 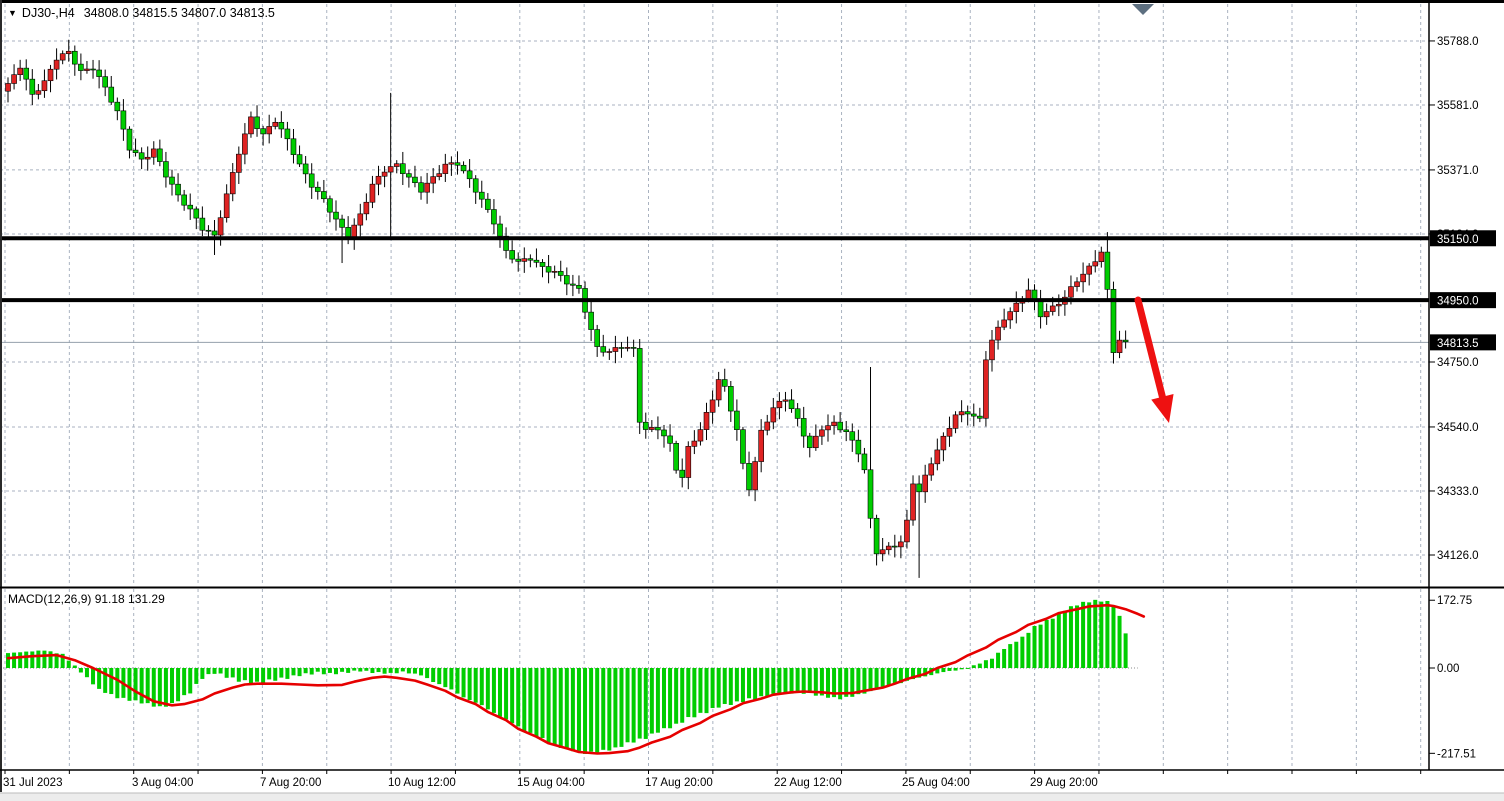 What do you see at coordinates (86, 599) in the screenshot?
I see `macd-indicator-label: MACD(12,26,9) 91.18 131.29` at bounding box center [86, 599].